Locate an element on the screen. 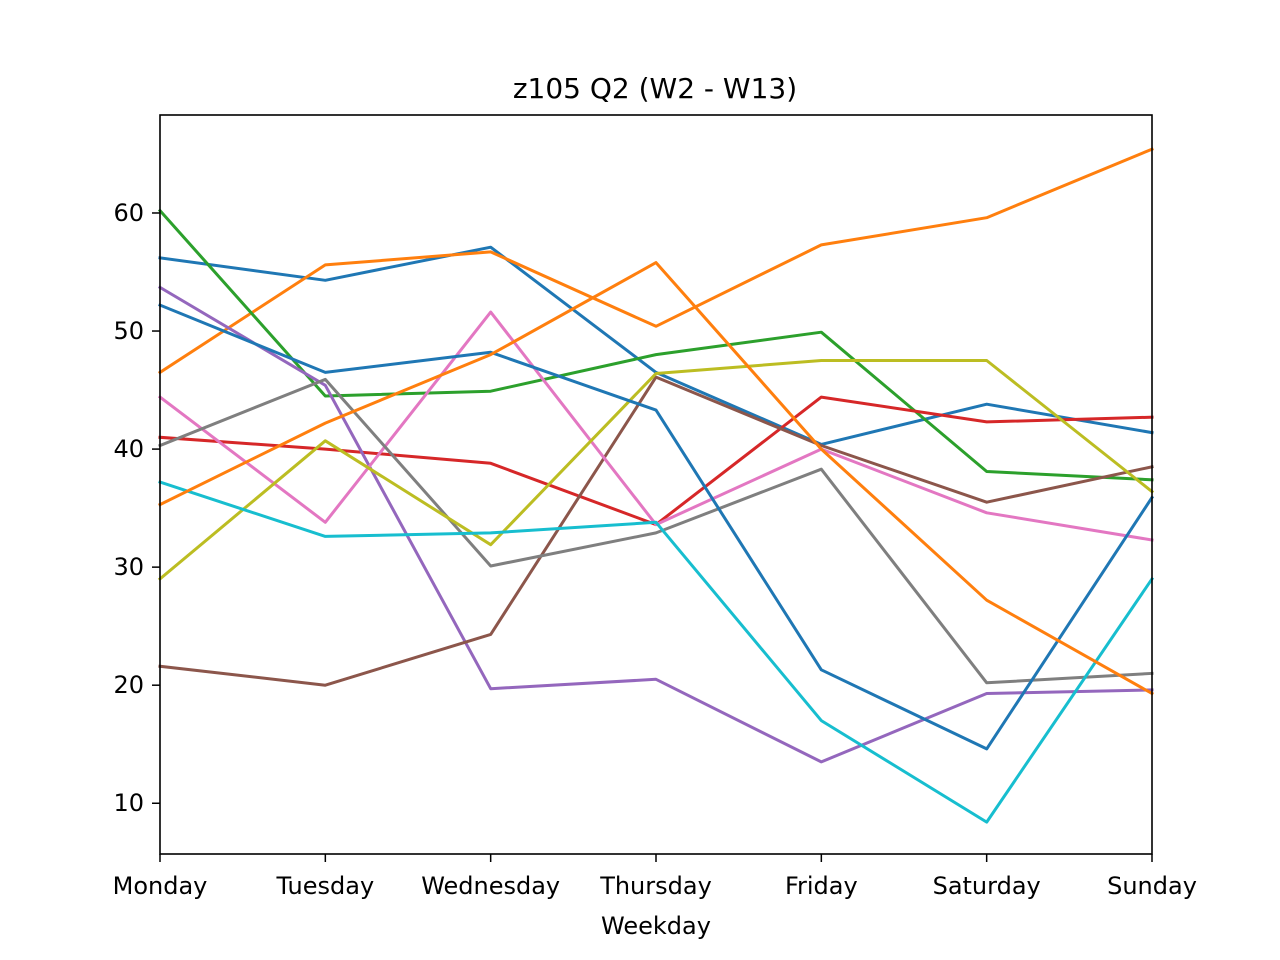  x-tick-label: Monday is located at coordinates (160, 886).